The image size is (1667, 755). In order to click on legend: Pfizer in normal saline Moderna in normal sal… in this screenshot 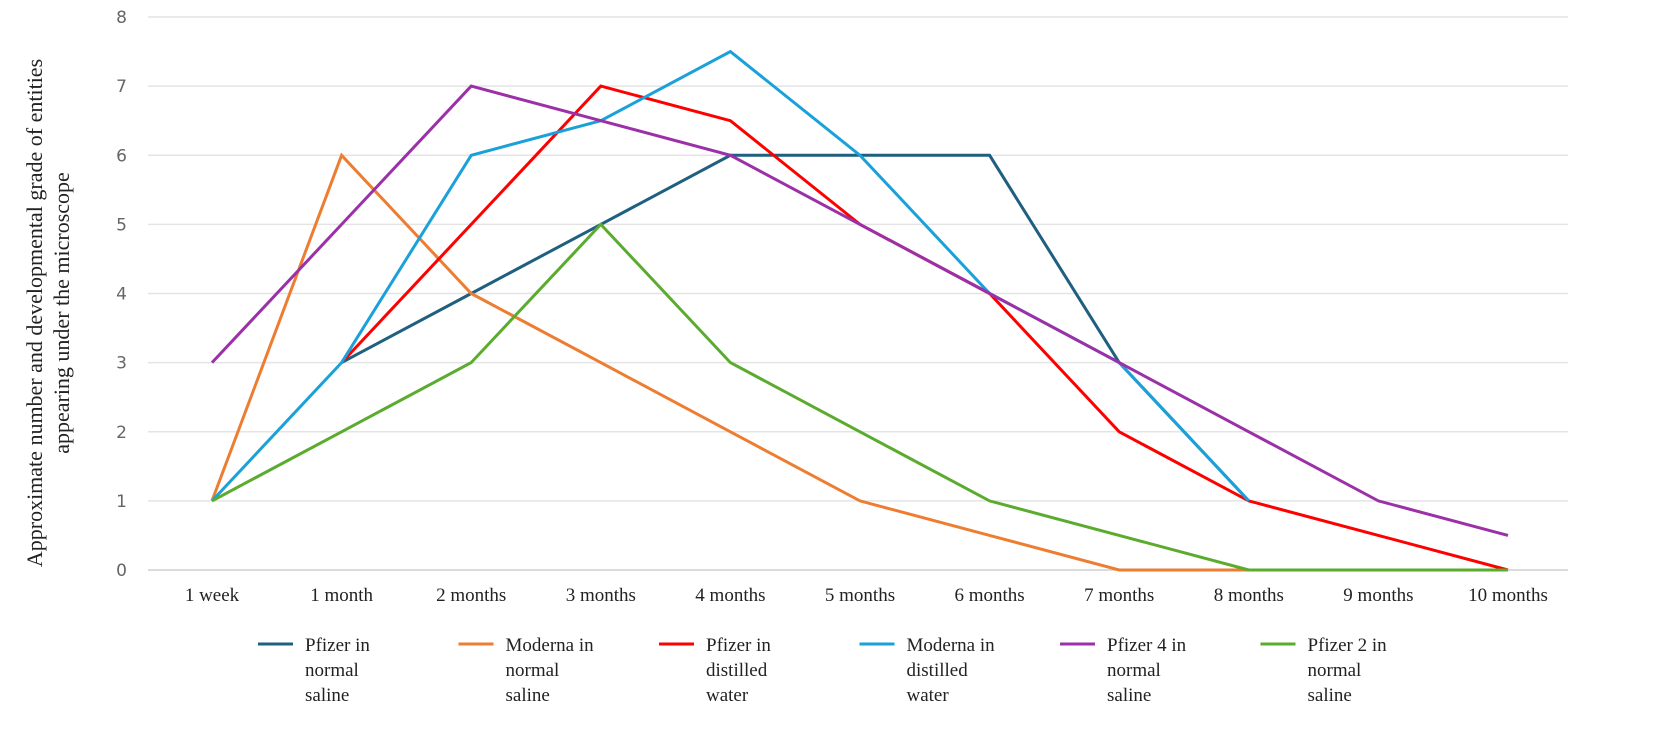, I will do `click(822, 670)`.